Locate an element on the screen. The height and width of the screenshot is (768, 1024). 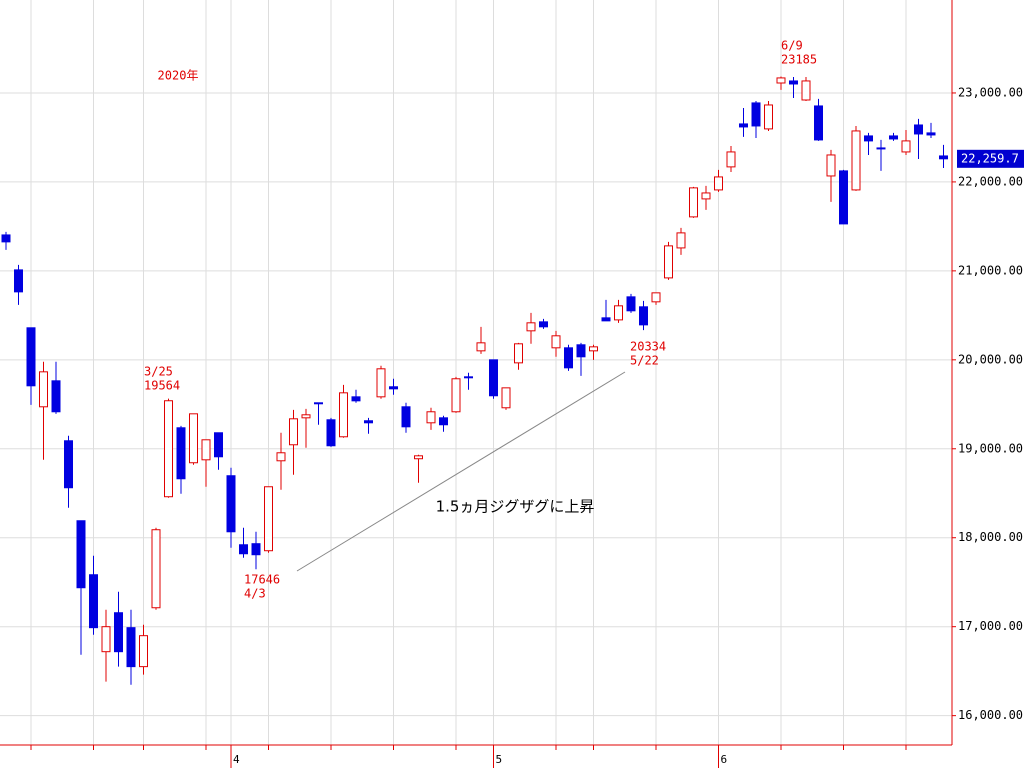
annotation: 19564 is located at coordinates (162, 386).